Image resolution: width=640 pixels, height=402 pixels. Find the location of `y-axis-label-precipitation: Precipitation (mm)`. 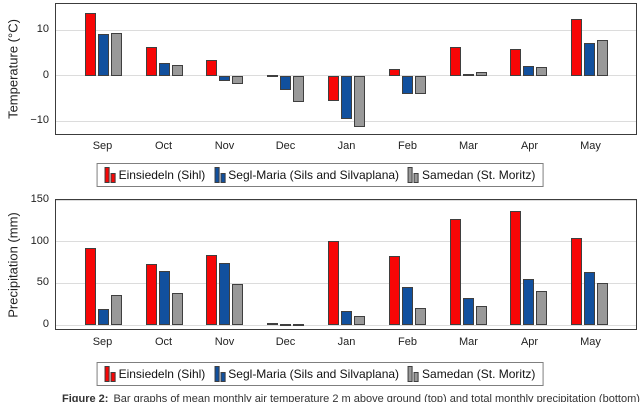

y-axis-label-precipitation: Precipitation (mm) is located at coordinates (13, 265).